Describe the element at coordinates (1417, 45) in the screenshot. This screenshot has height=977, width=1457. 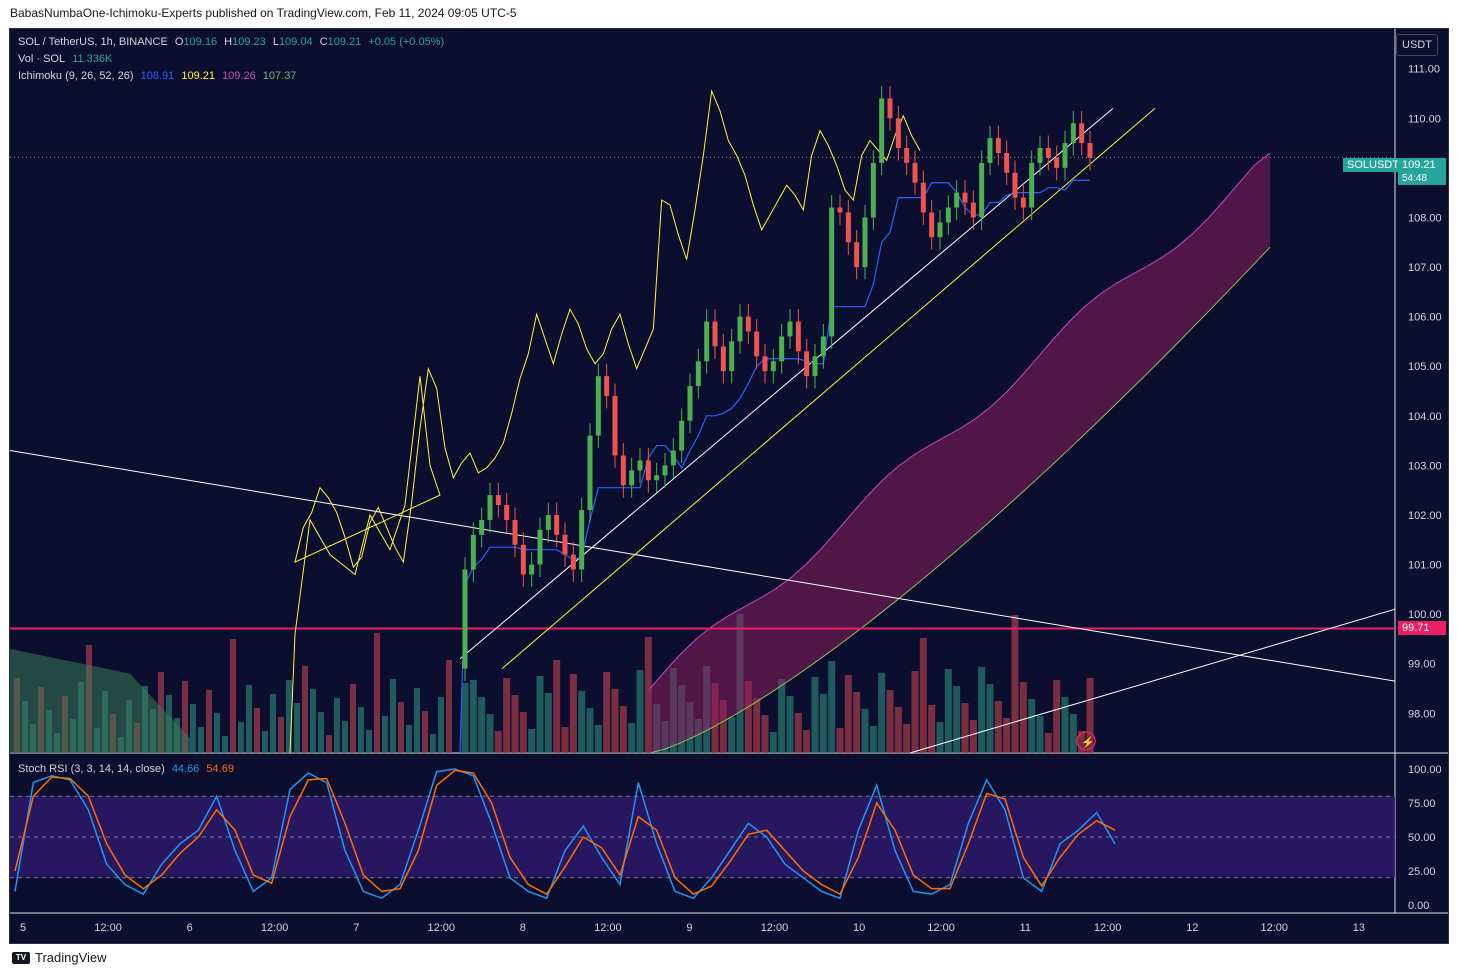
I see `currency-button: USDT` at that location.